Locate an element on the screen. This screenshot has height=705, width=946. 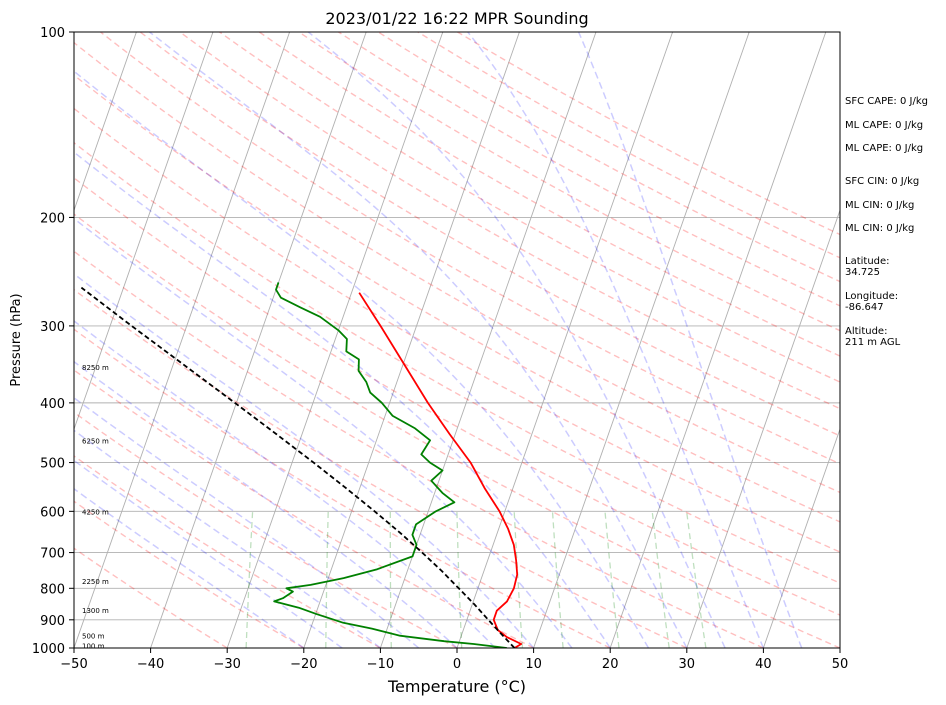
altitude-label: Altitude: is located at coordinates (866, 331).